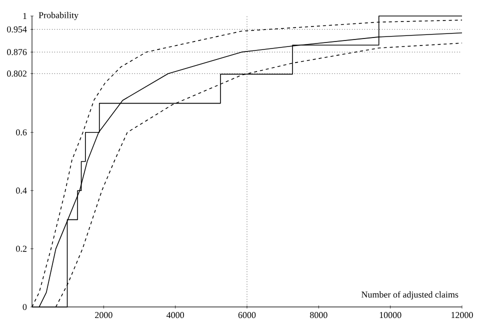  I want to click on y-tick-label: 0.876, so click(17, 52).